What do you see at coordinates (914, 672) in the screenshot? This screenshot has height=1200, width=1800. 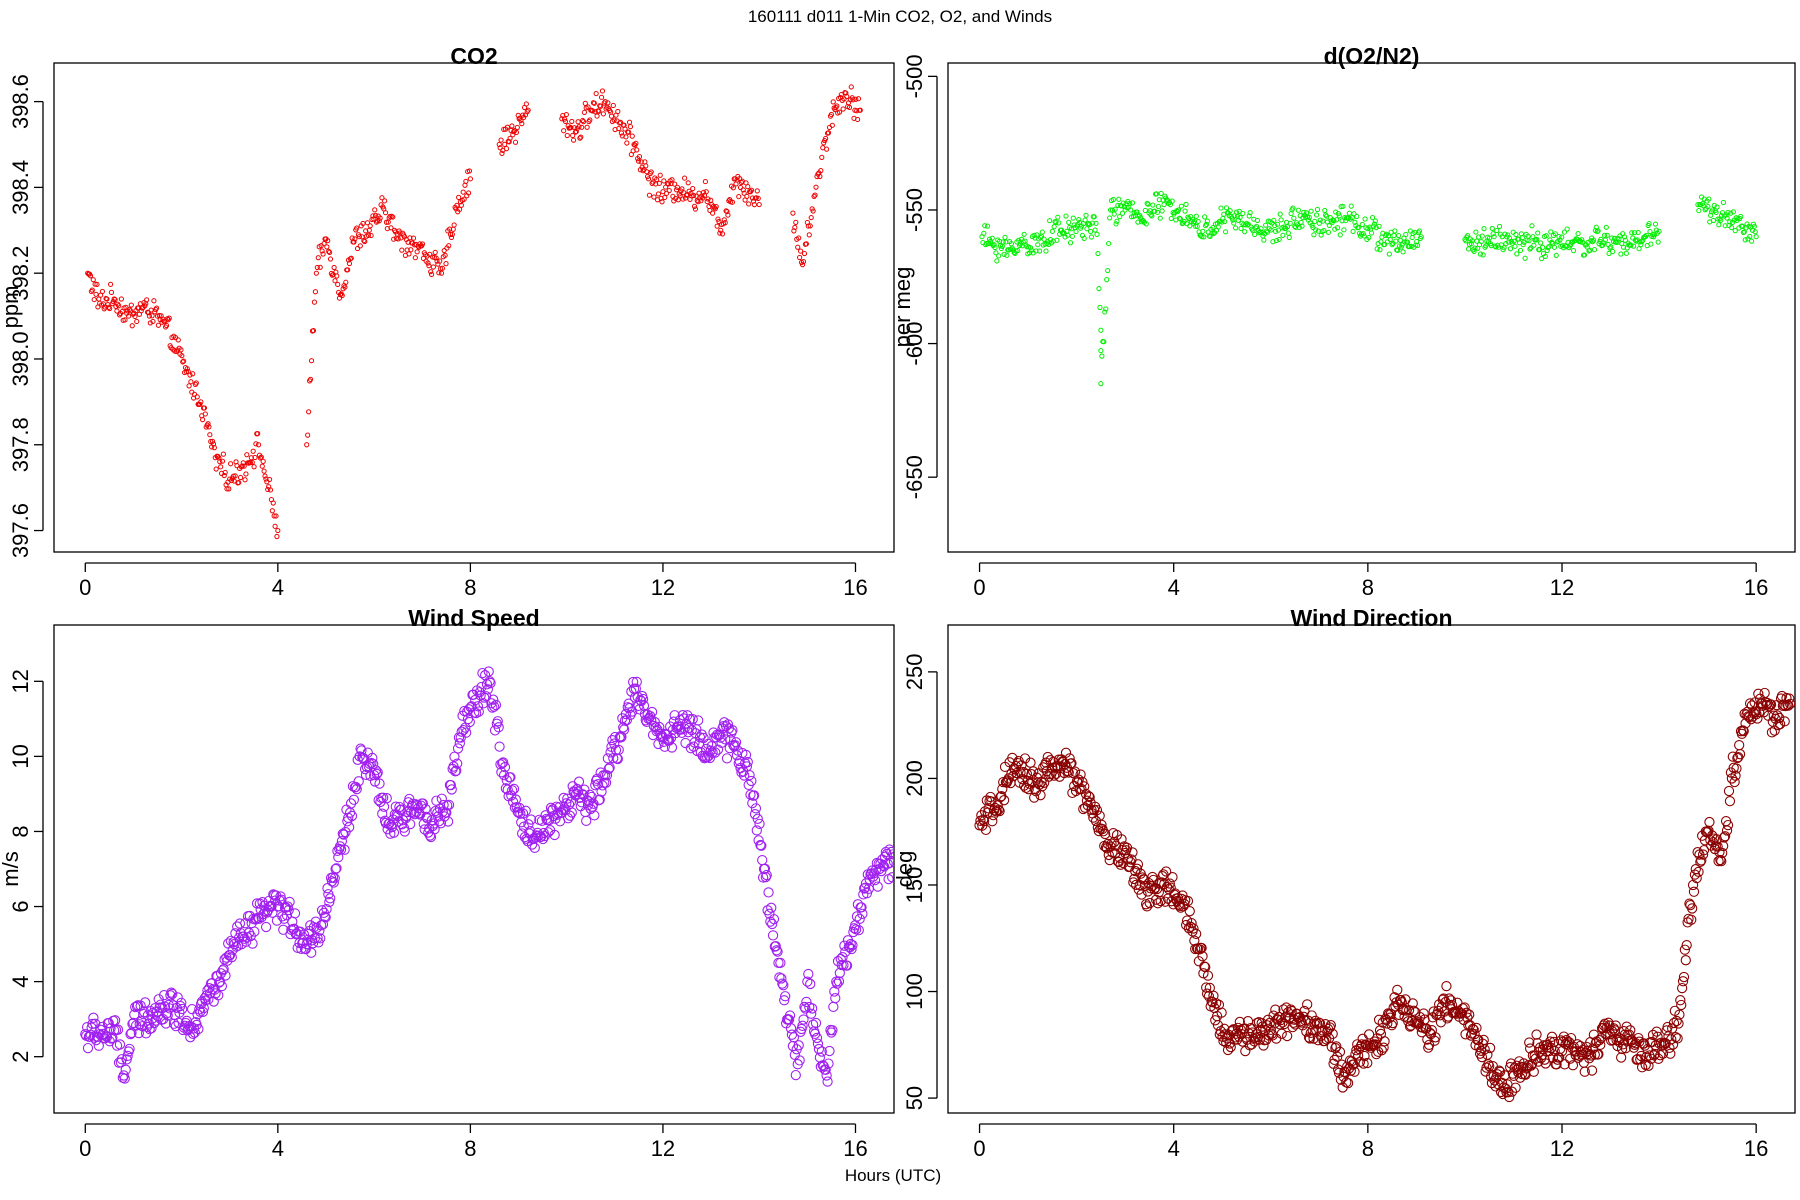 I see `wind-direction-y-tick-label: 250` at bounding box center [914, 672].